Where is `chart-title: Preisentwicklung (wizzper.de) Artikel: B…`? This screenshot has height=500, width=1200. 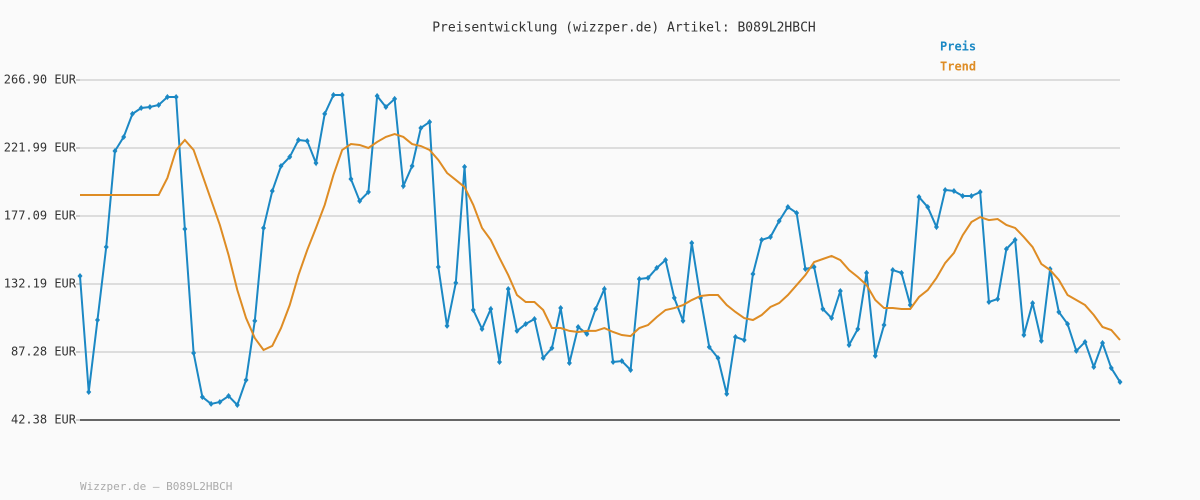
chart-title: Preisentwicklung (wizzper.de) Artikel: B… is located at coordinates (624, 28).